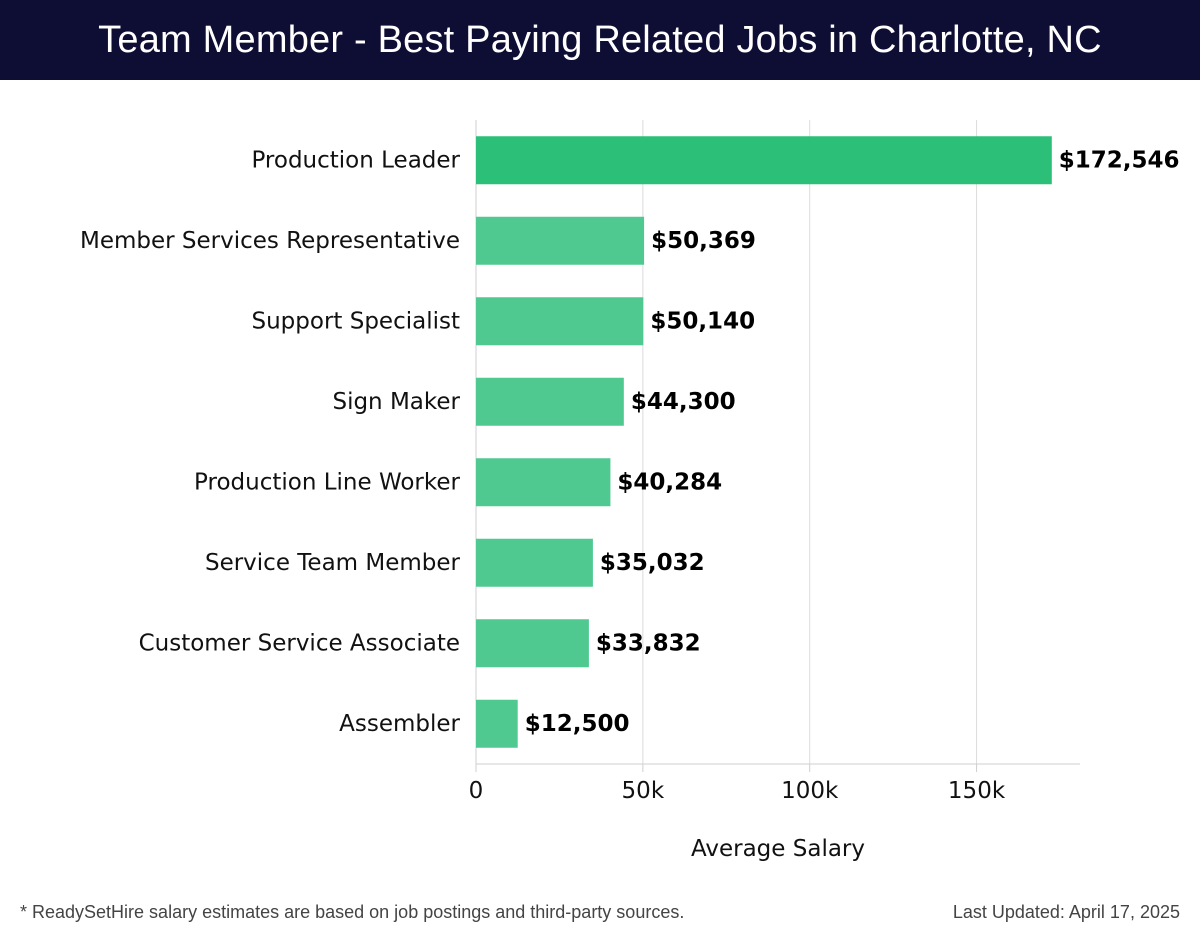 This screenshot has height=940, width=1200. I want to click on x-axis-label: Average Salary, so click(778, 849).